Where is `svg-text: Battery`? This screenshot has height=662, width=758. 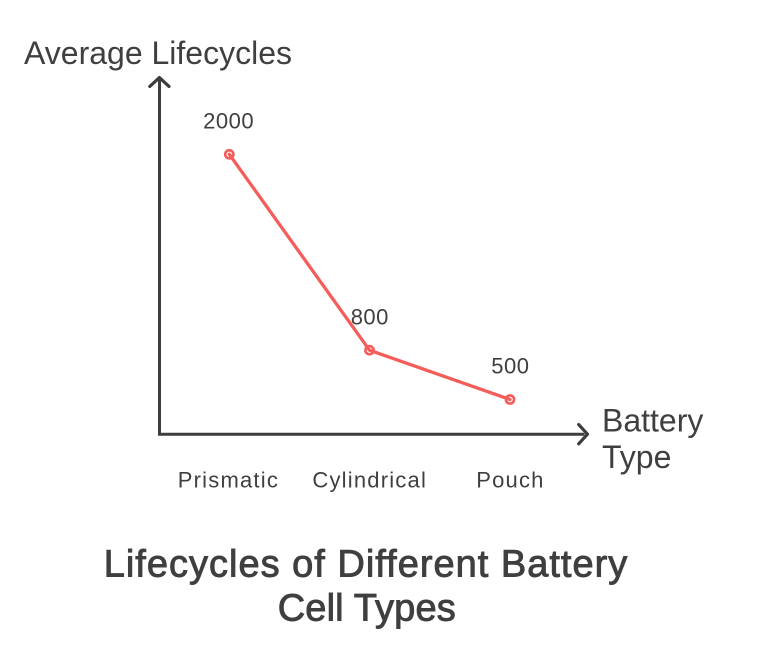 svg-text: Battery is located at coordinates (652, 421).